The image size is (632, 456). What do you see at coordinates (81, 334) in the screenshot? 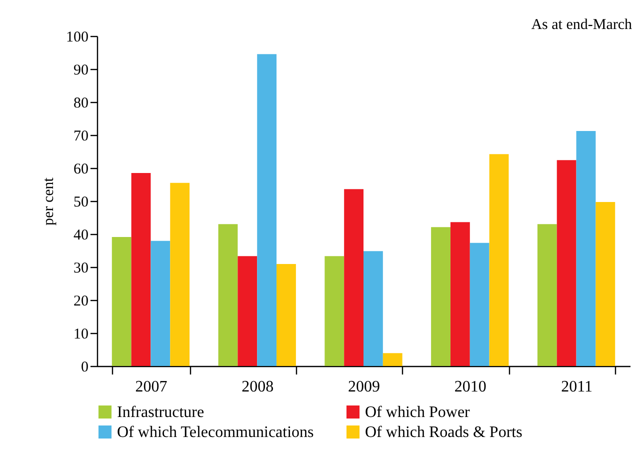
I see `y-tick-label: 10` at bounding box center [81, 334].